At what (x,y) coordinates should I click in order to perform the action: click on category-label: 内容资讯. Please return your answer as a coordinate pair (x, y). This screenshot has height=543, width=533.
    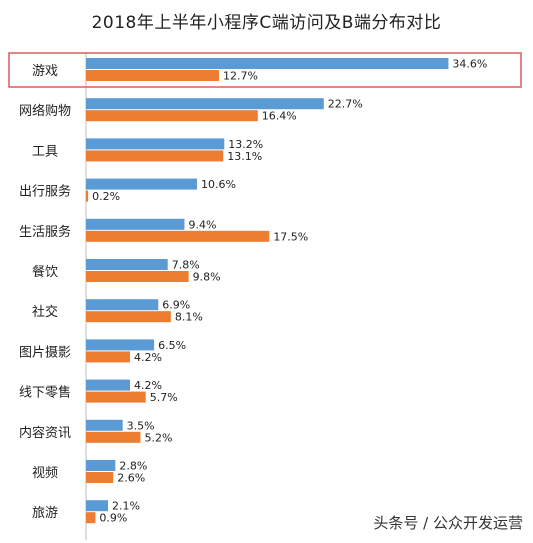
    Looking at the image, I should click on (45, 433).